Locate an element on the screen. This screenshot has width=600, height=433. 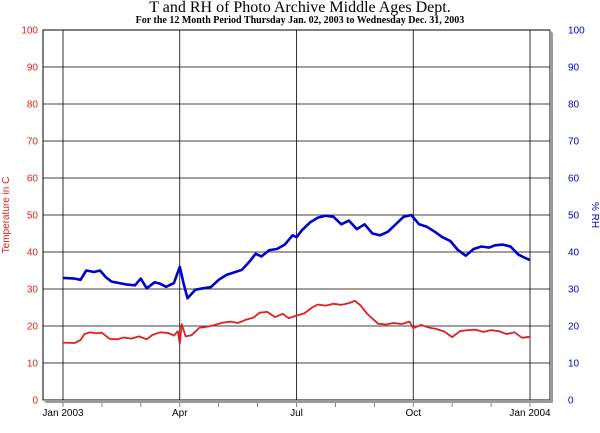
right-tick-label: 80 is located at coordinates (574, 105).